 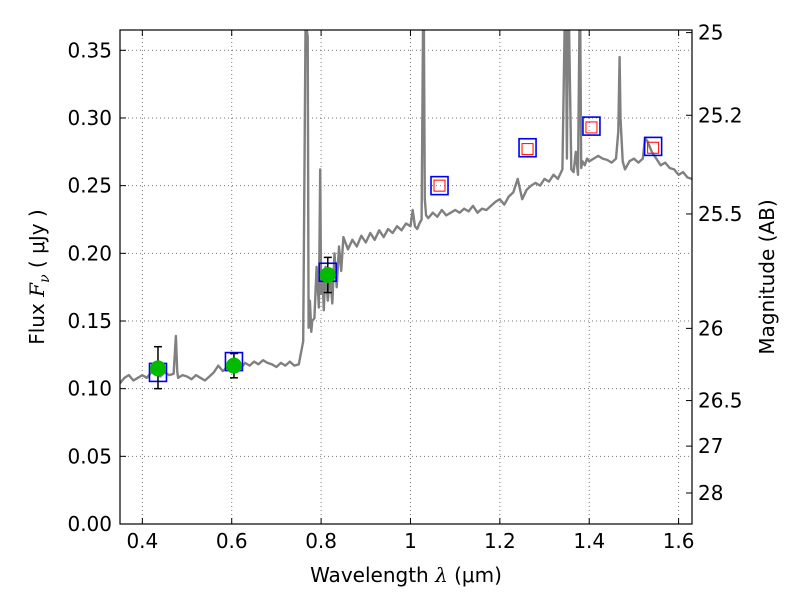 What do you see at coordinates (89, 389) in the screenshot?
I see `y-tick-label: 0.10` at bounding box center [89, 389].